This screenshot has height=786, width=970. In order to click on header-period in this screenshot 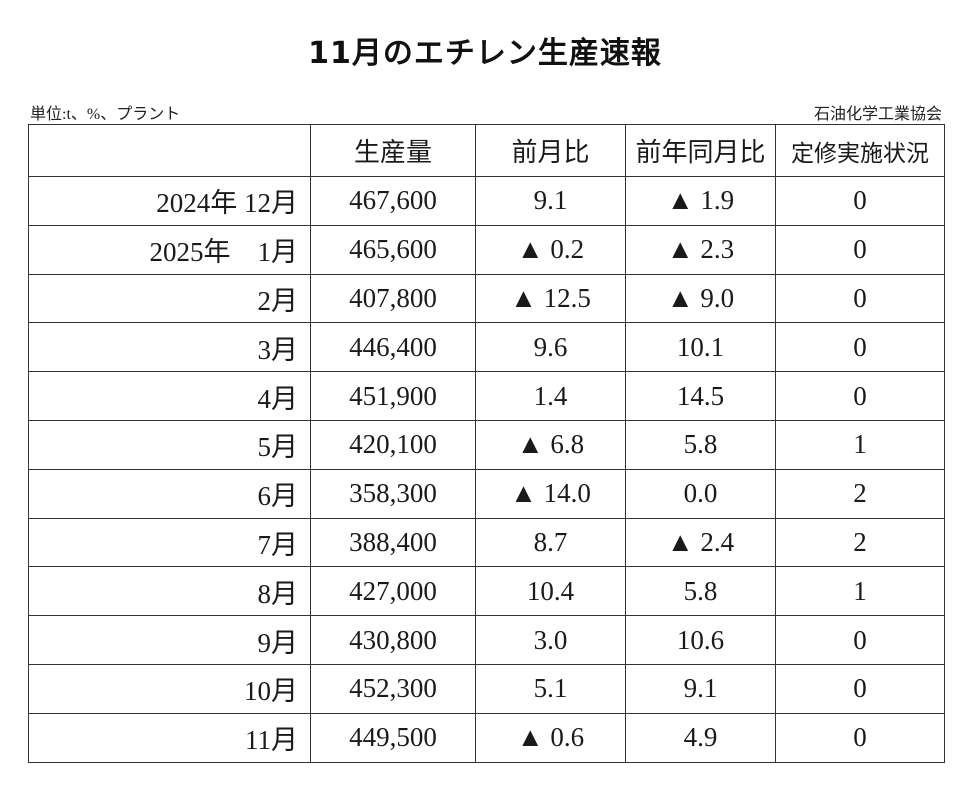, I will do `click(169, 150)`.